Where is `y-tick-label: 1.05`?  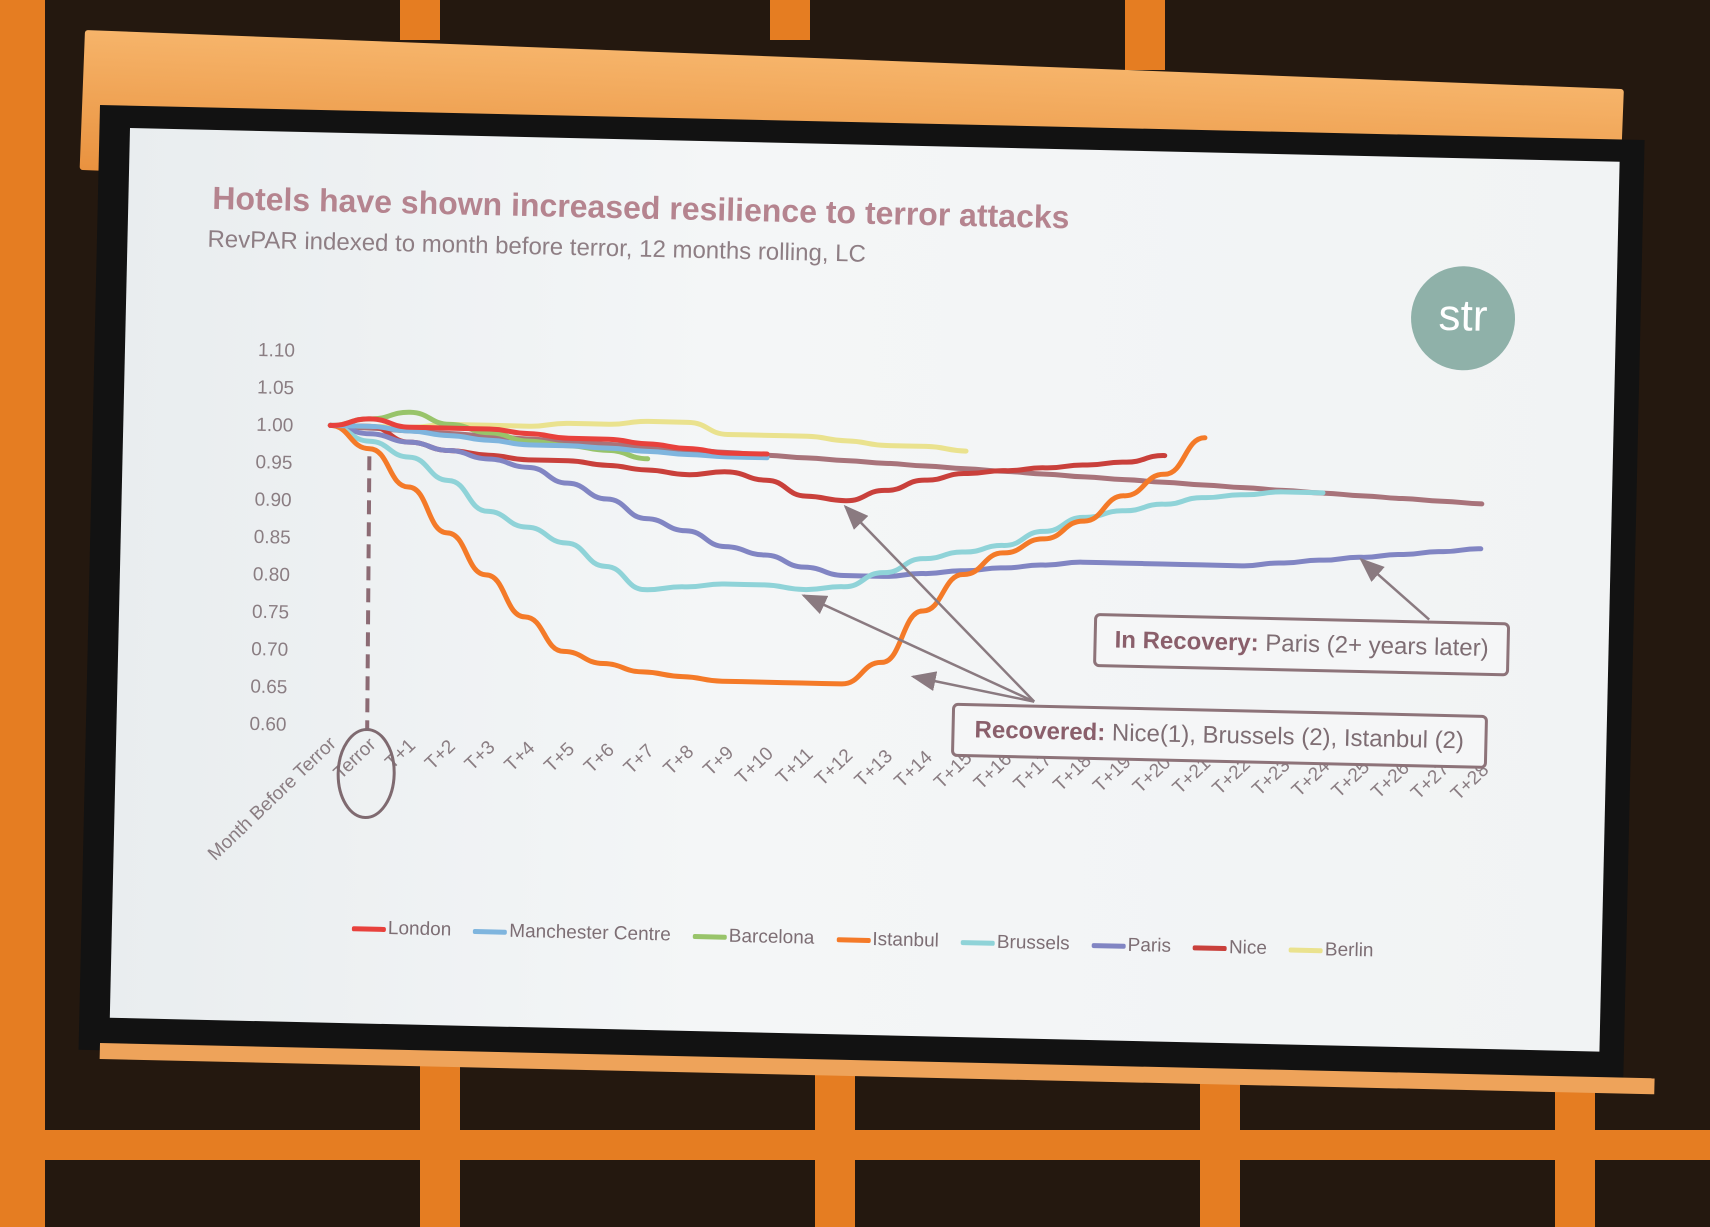 y-tick-label: 1.05 is located at coordinates (275, 388).